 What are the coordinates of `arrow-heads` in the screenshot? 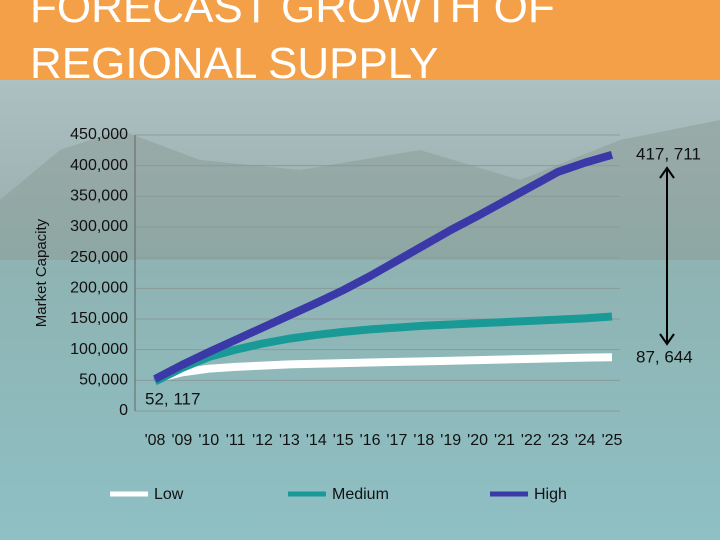 It's located at (667, 256).